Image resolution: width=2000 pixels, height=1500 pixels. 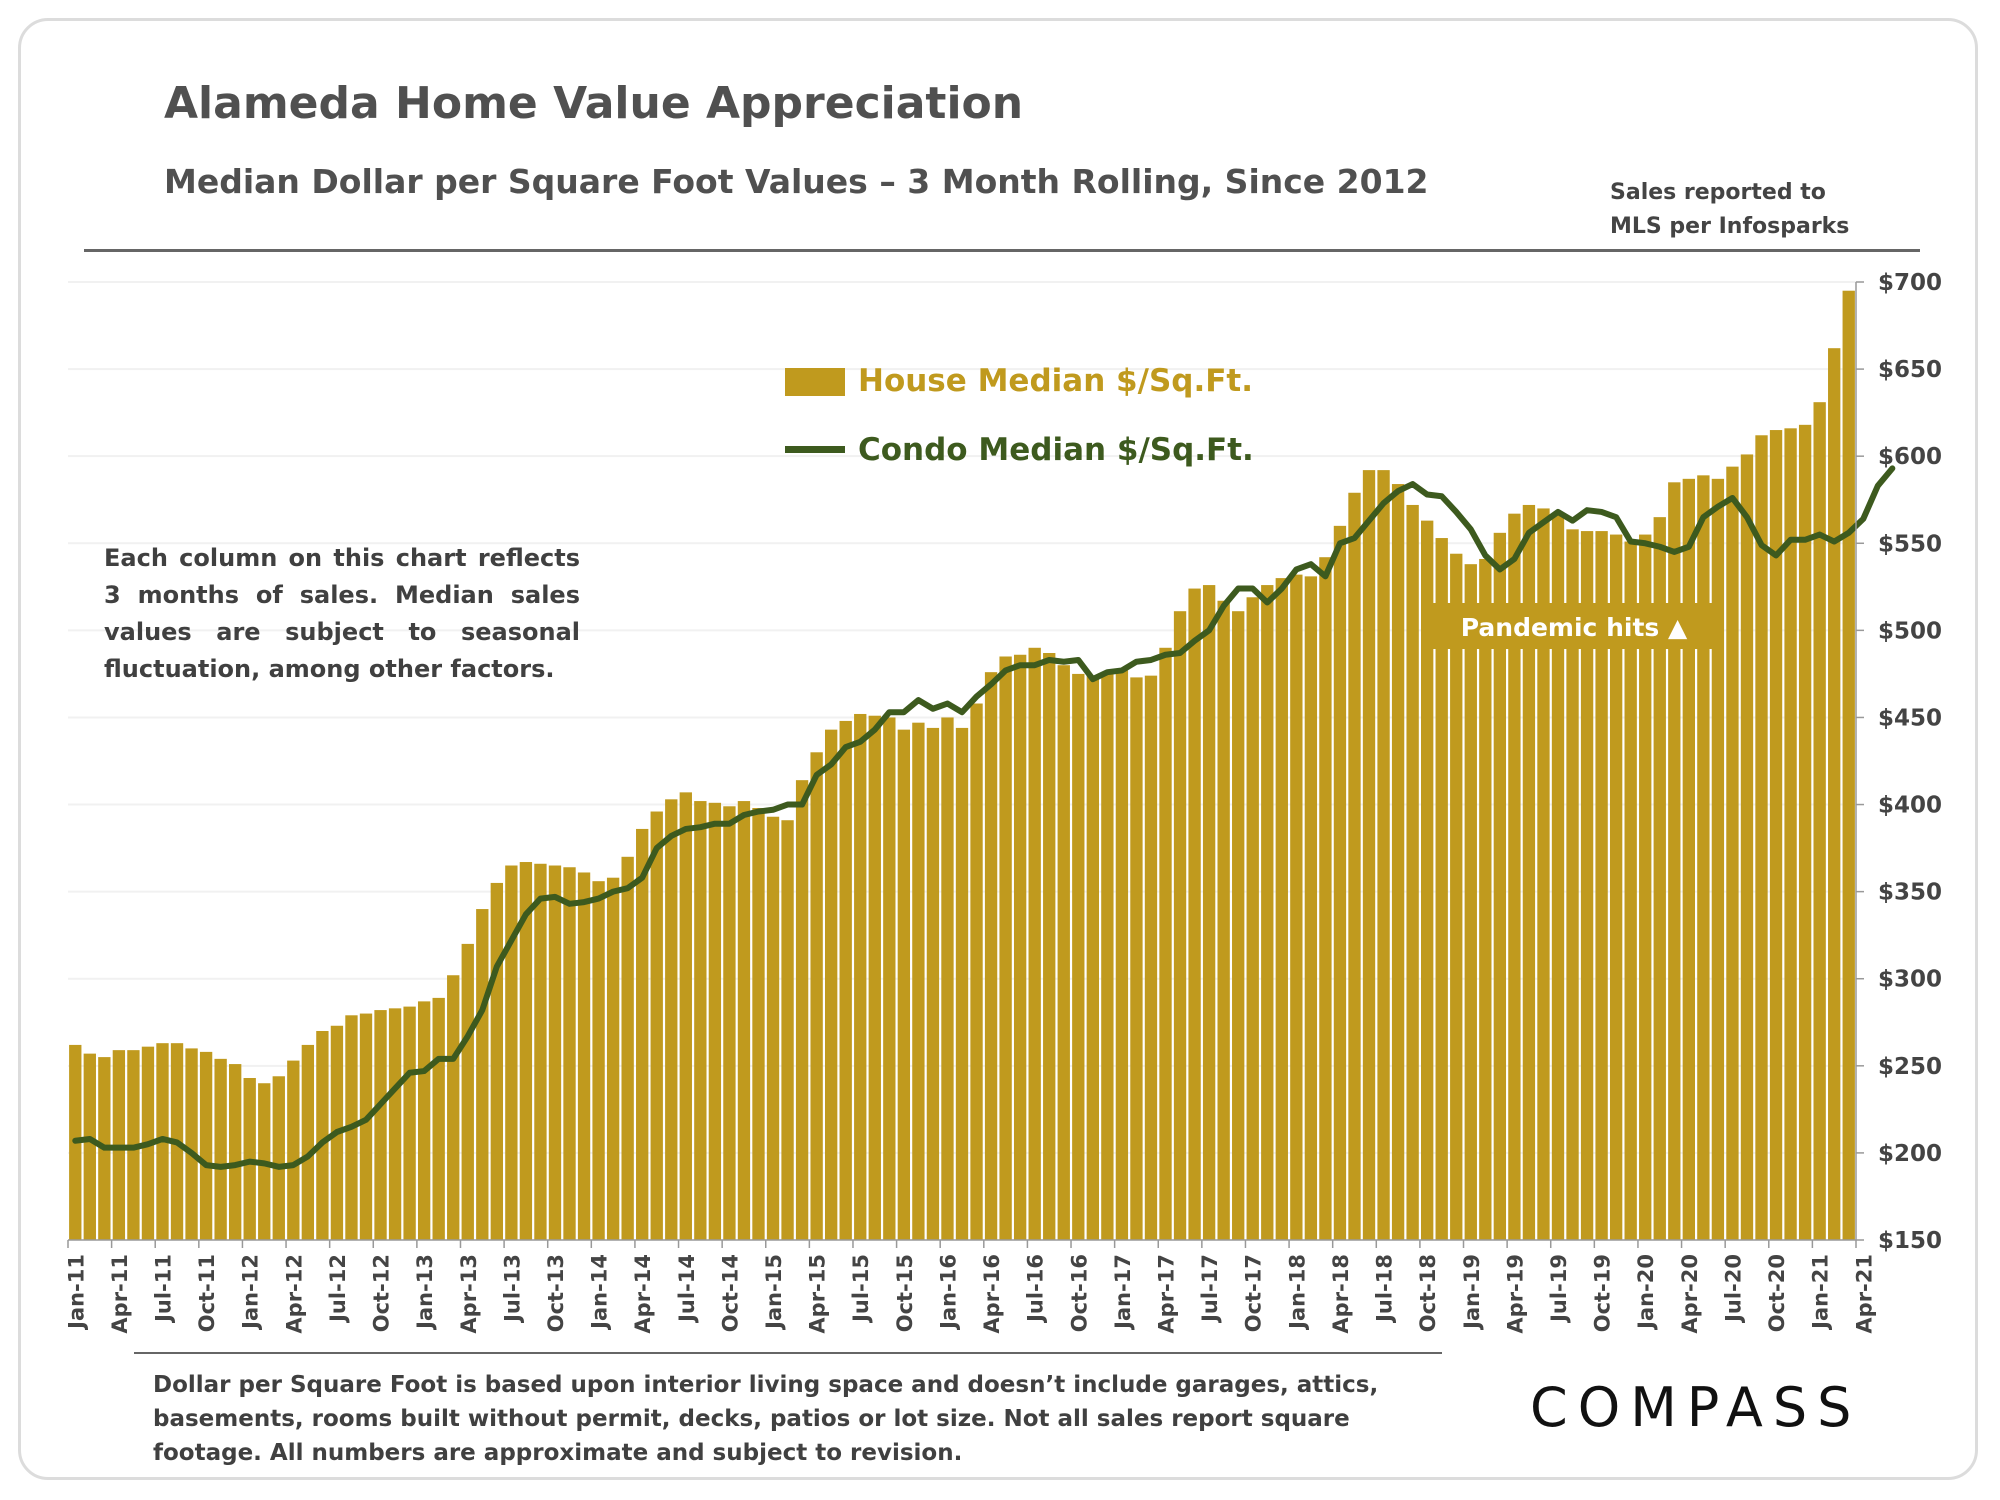 What do you see at coordinates (1055, 381) in the screenshot?
I see `legend-bar-label: House Median $/Sq.Ft.` at bounding box center [1055, 381].